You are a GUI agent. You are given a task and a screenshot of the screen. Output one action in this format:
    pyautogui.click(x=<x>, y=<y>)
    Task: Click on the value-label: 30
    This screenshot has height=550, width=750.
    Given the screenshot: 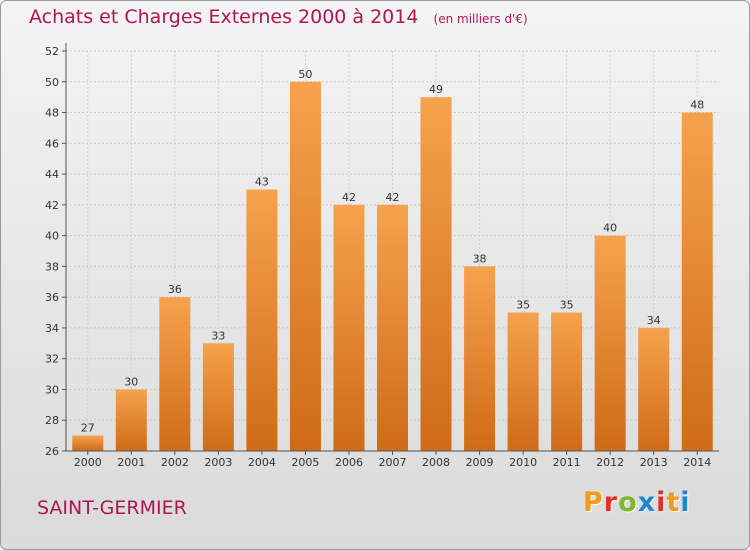 What is the action you would take?
    pyautogui.click(x=131, y=381)
    